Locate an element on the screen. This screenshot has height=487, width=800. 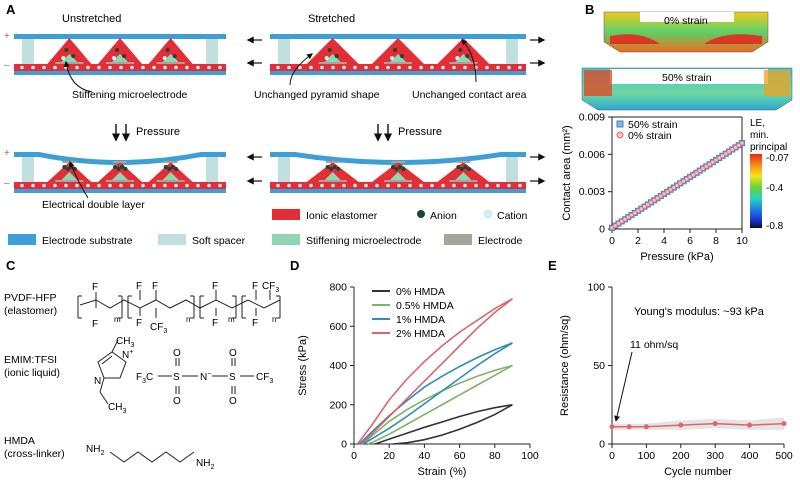
x-tick-label: 100 is located at coordinates (530, 456).